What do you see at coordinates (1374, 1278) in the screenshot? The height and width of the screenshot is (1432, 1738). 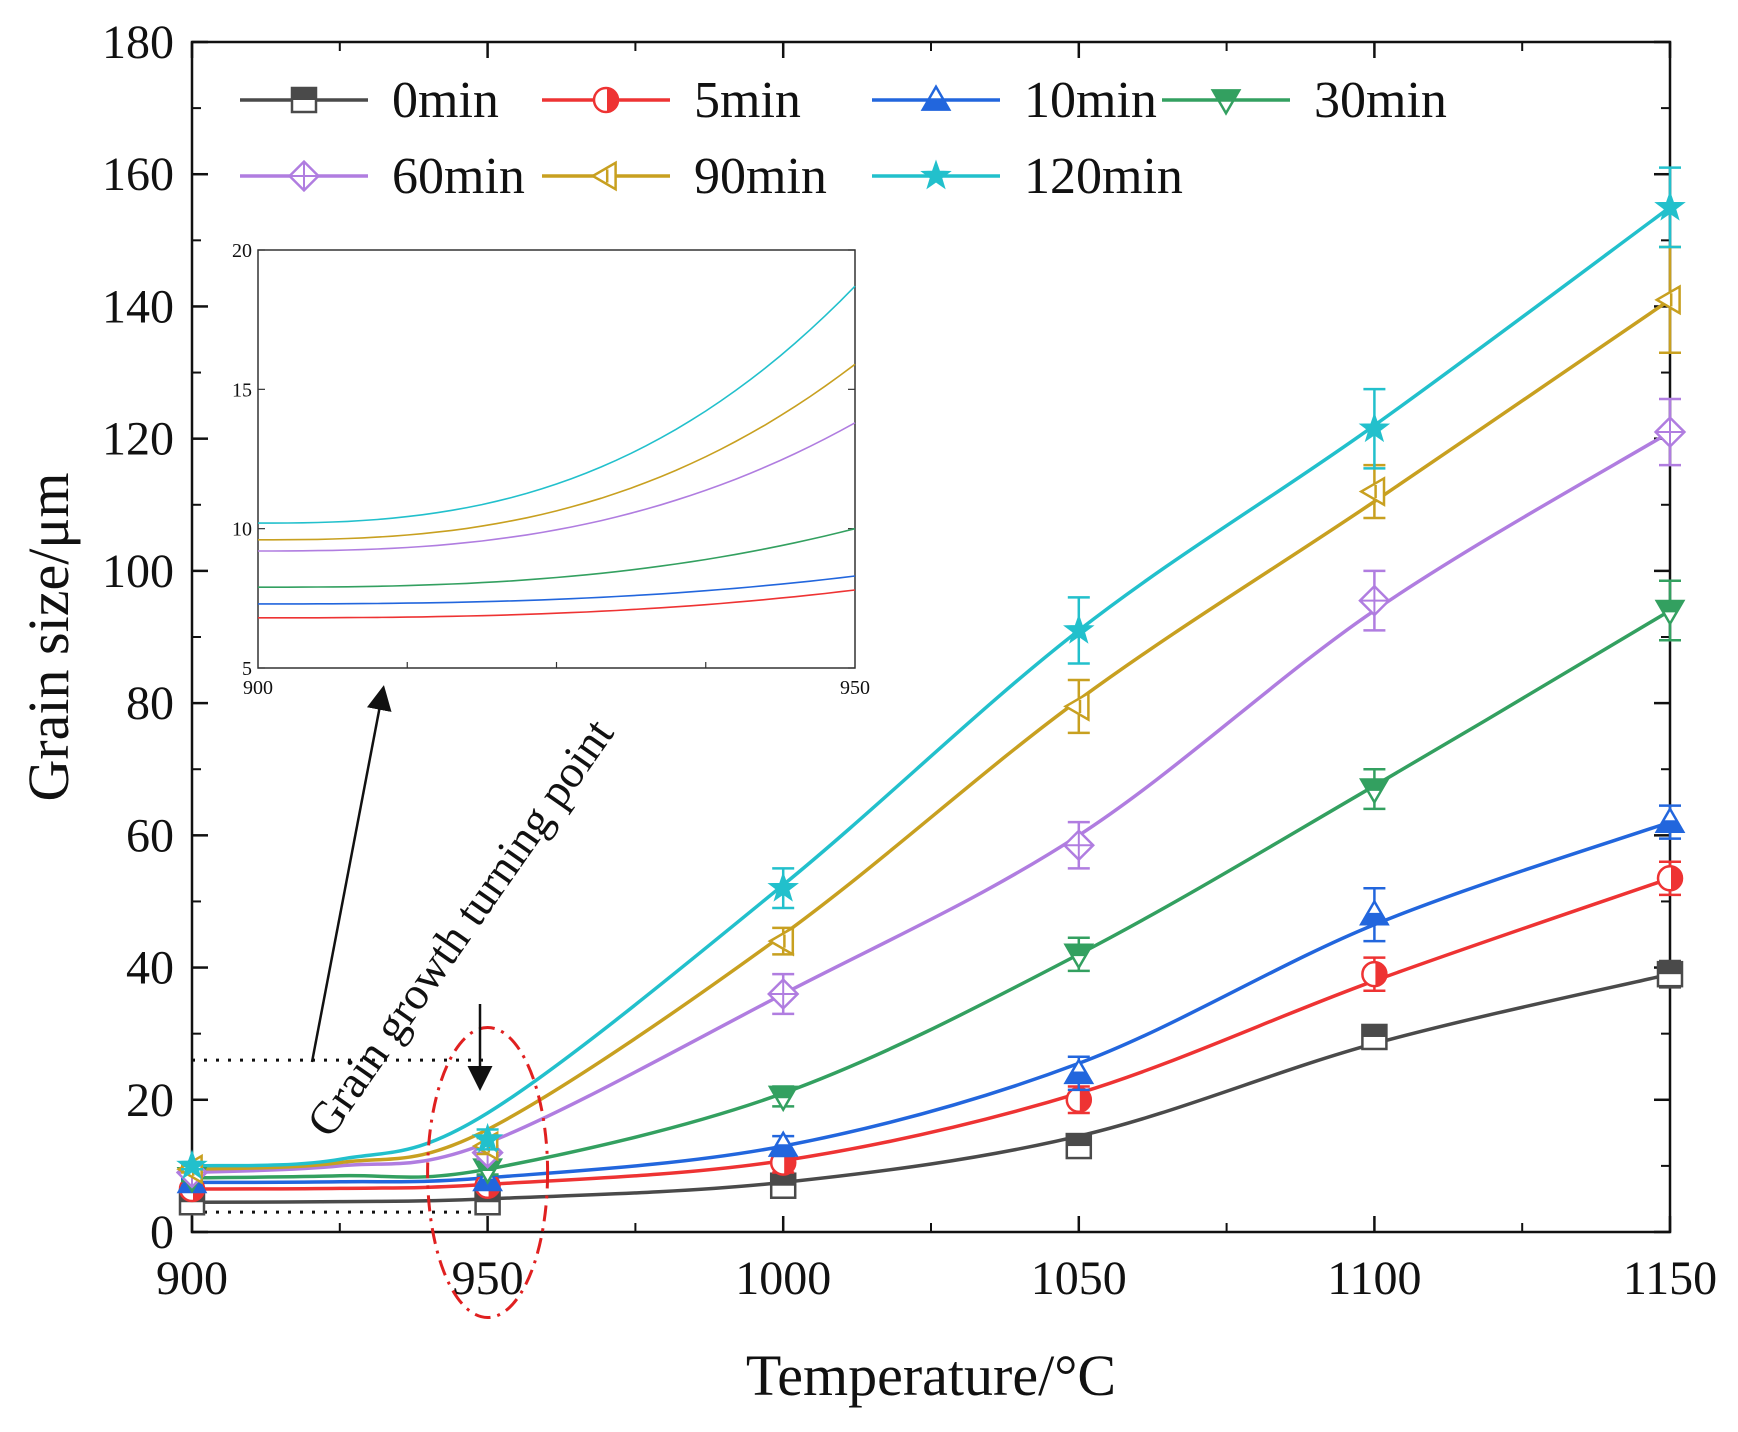 I see `x-tick-label: 1100` at bounding box center [1374, 1278].